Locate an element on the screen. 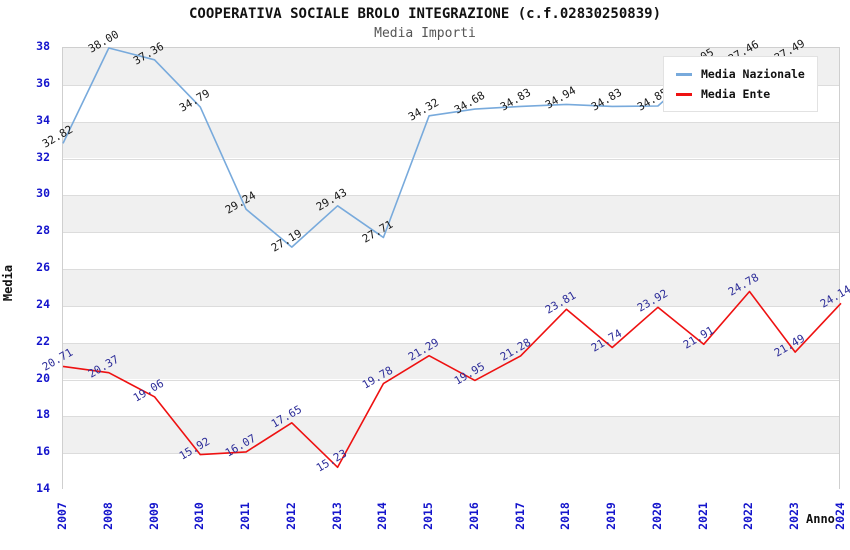 The width and height of the screenshot is (850, 550). legend: Media Nazionale Media Ente is located at coordinates (740, 84).